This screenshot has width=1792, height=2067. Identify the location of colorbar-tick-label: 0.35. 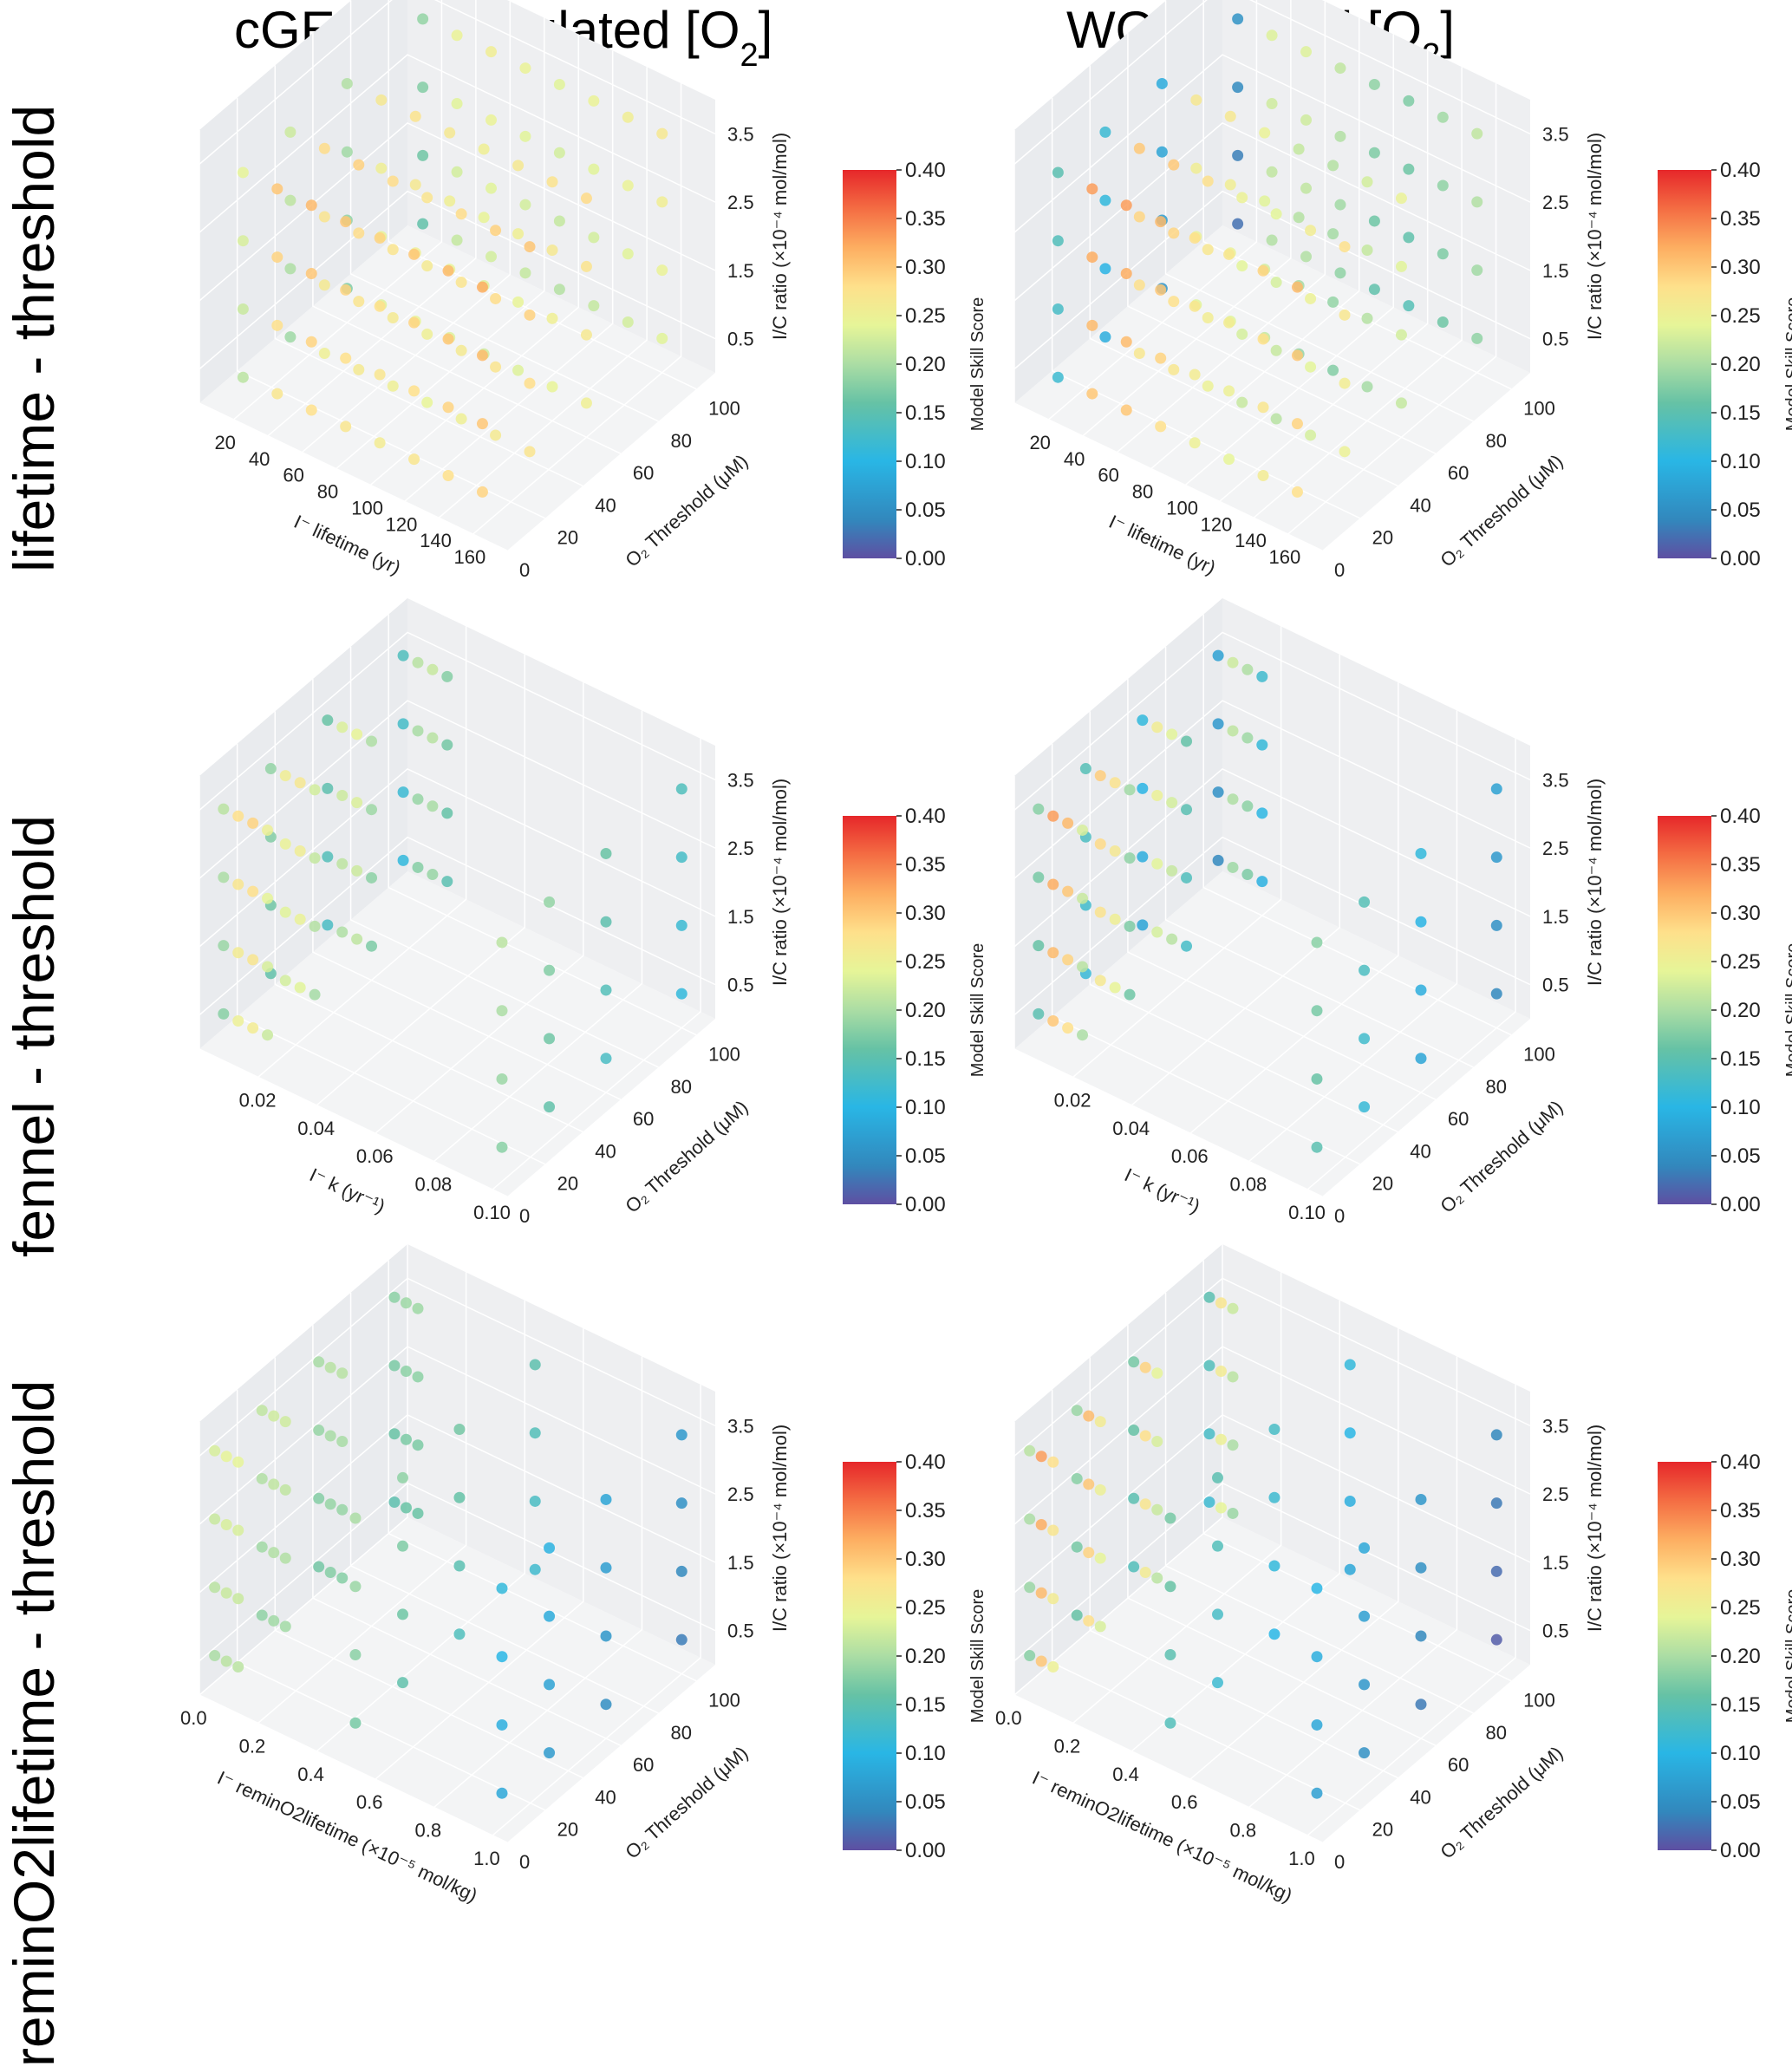
(1740, 865).